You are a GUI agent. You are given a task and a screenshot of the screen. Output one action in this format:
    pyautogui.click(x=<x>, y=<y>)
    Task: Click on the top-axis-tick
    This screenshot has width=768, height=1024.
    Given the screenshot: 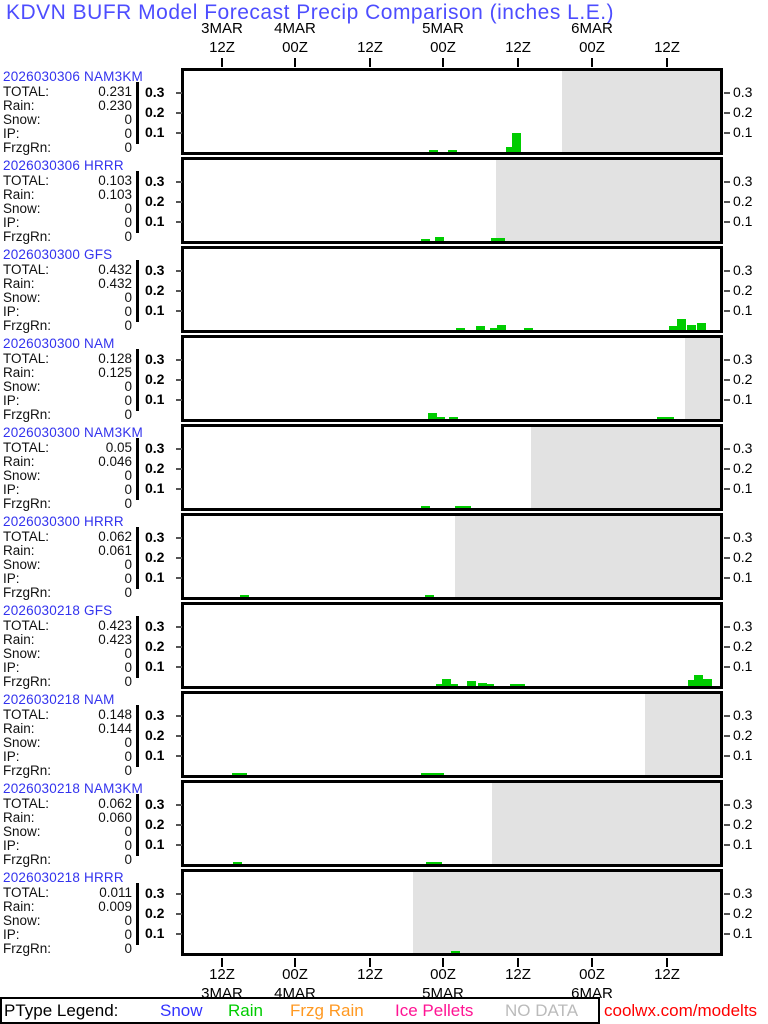 What is the action you would take?
    pyautogui.click(x=518, y=62)
    